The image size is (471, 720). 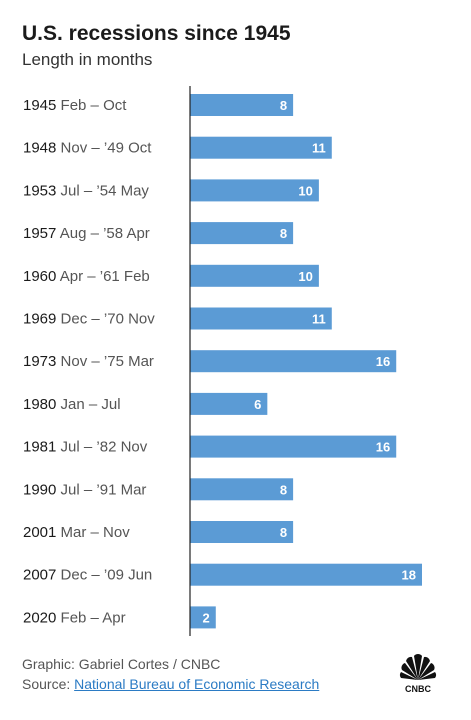 What do you see at coordinates (206, 617) in the screenshot?
I see `data-label: 2` at bounding box center [206, 617].